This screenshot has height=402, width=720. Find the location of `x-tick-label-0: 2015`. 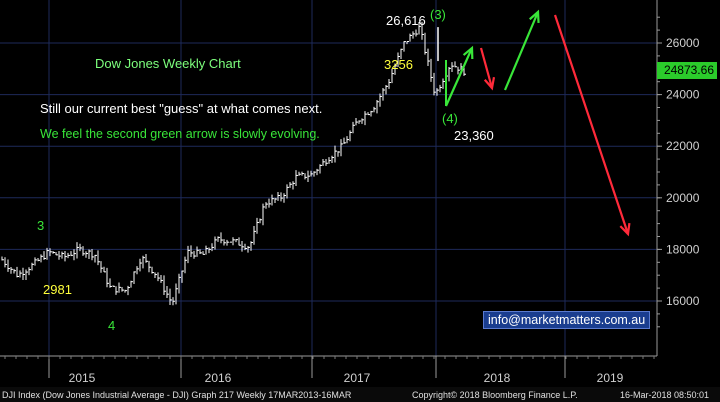

x-tick-label-0: 2015 is located at coordinates (82, 378).